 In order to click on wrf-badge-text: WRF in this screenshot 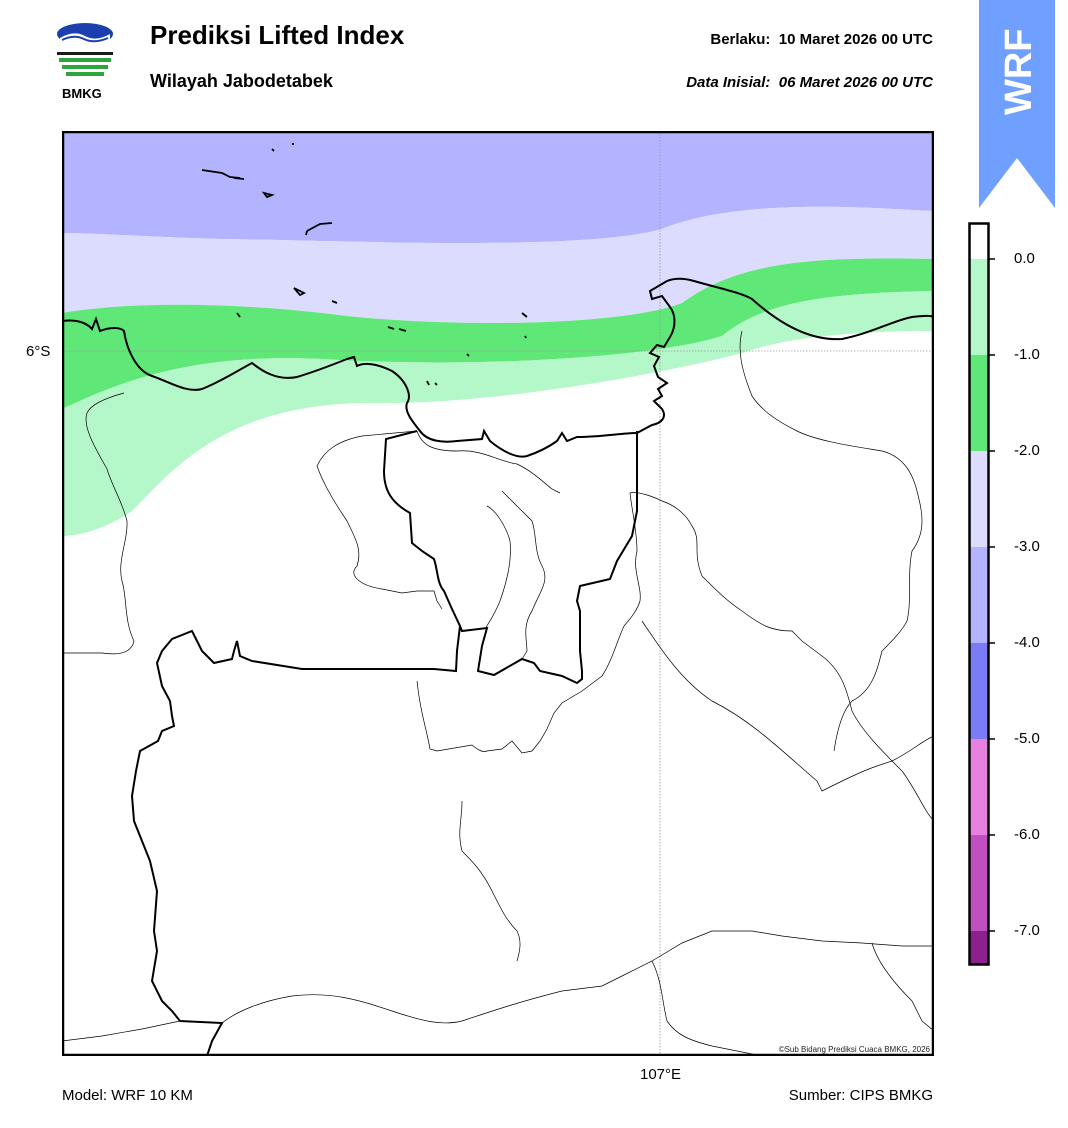, I will do `click(1019, 71)`.